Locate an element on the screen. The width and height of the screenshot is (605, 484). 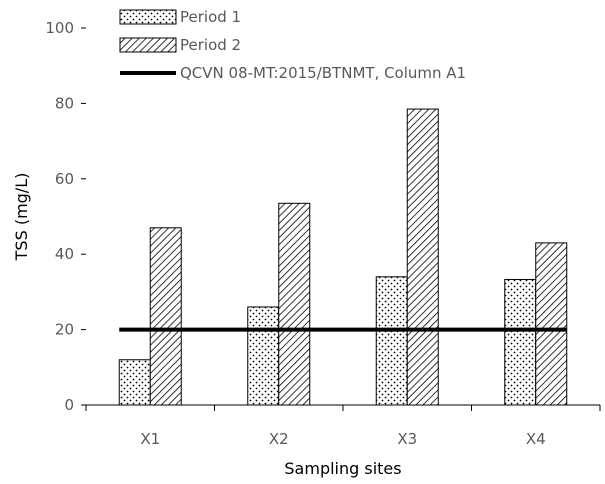
y-tick-label: 60 is located at coordinates (64, 179).